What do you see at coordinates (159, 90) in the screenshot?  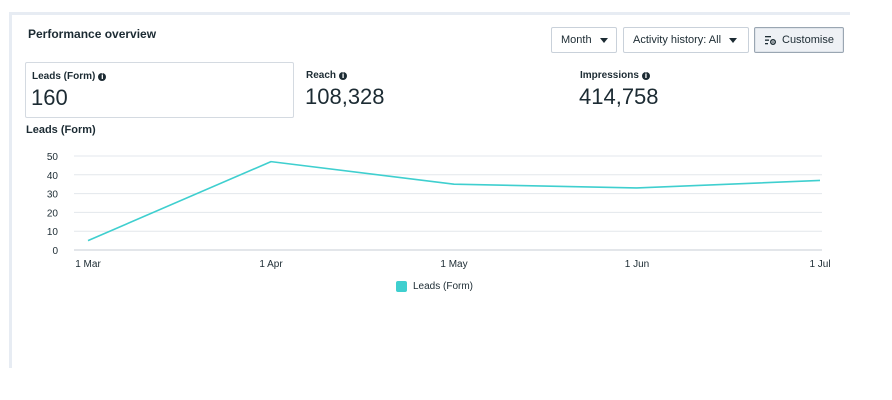 I see `metric-card-leads: Leads (Form) i 160` at bounding box center [159, 90].